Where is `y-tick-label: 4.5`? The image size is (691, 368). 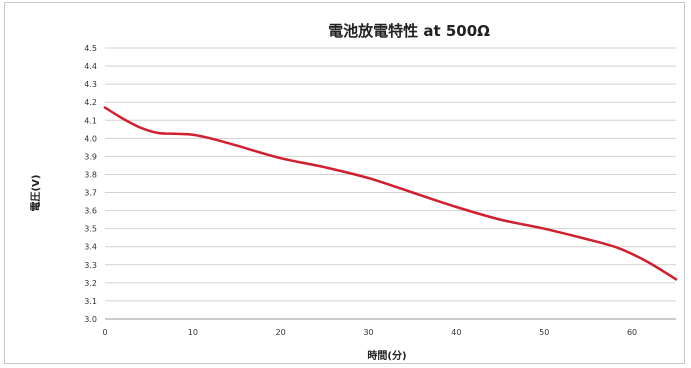
y-tick-label: 4.5 is located at coordinates (90, 48).